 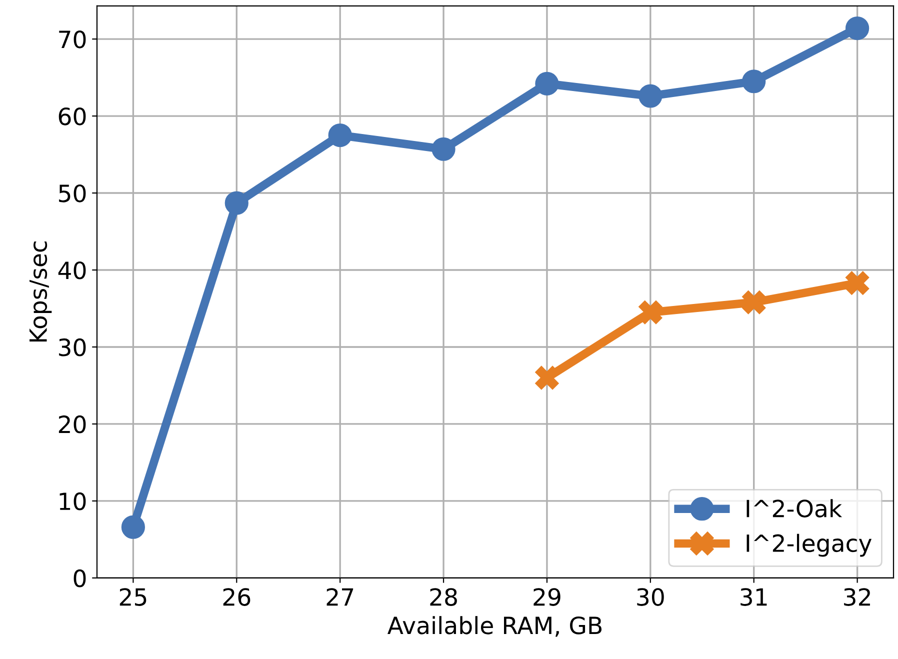 I want to click on y-tick-label: 70, so click(x=72, y=39).